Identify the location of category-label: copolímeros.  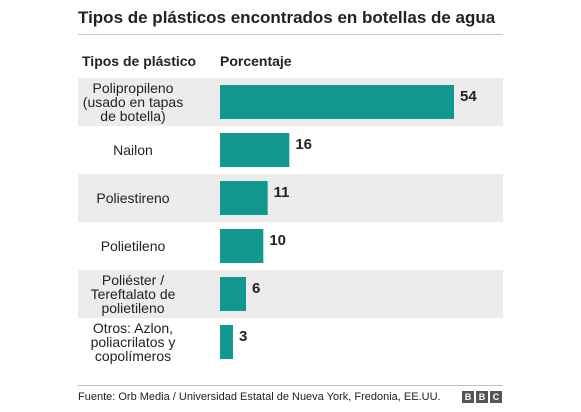
(133, 356).